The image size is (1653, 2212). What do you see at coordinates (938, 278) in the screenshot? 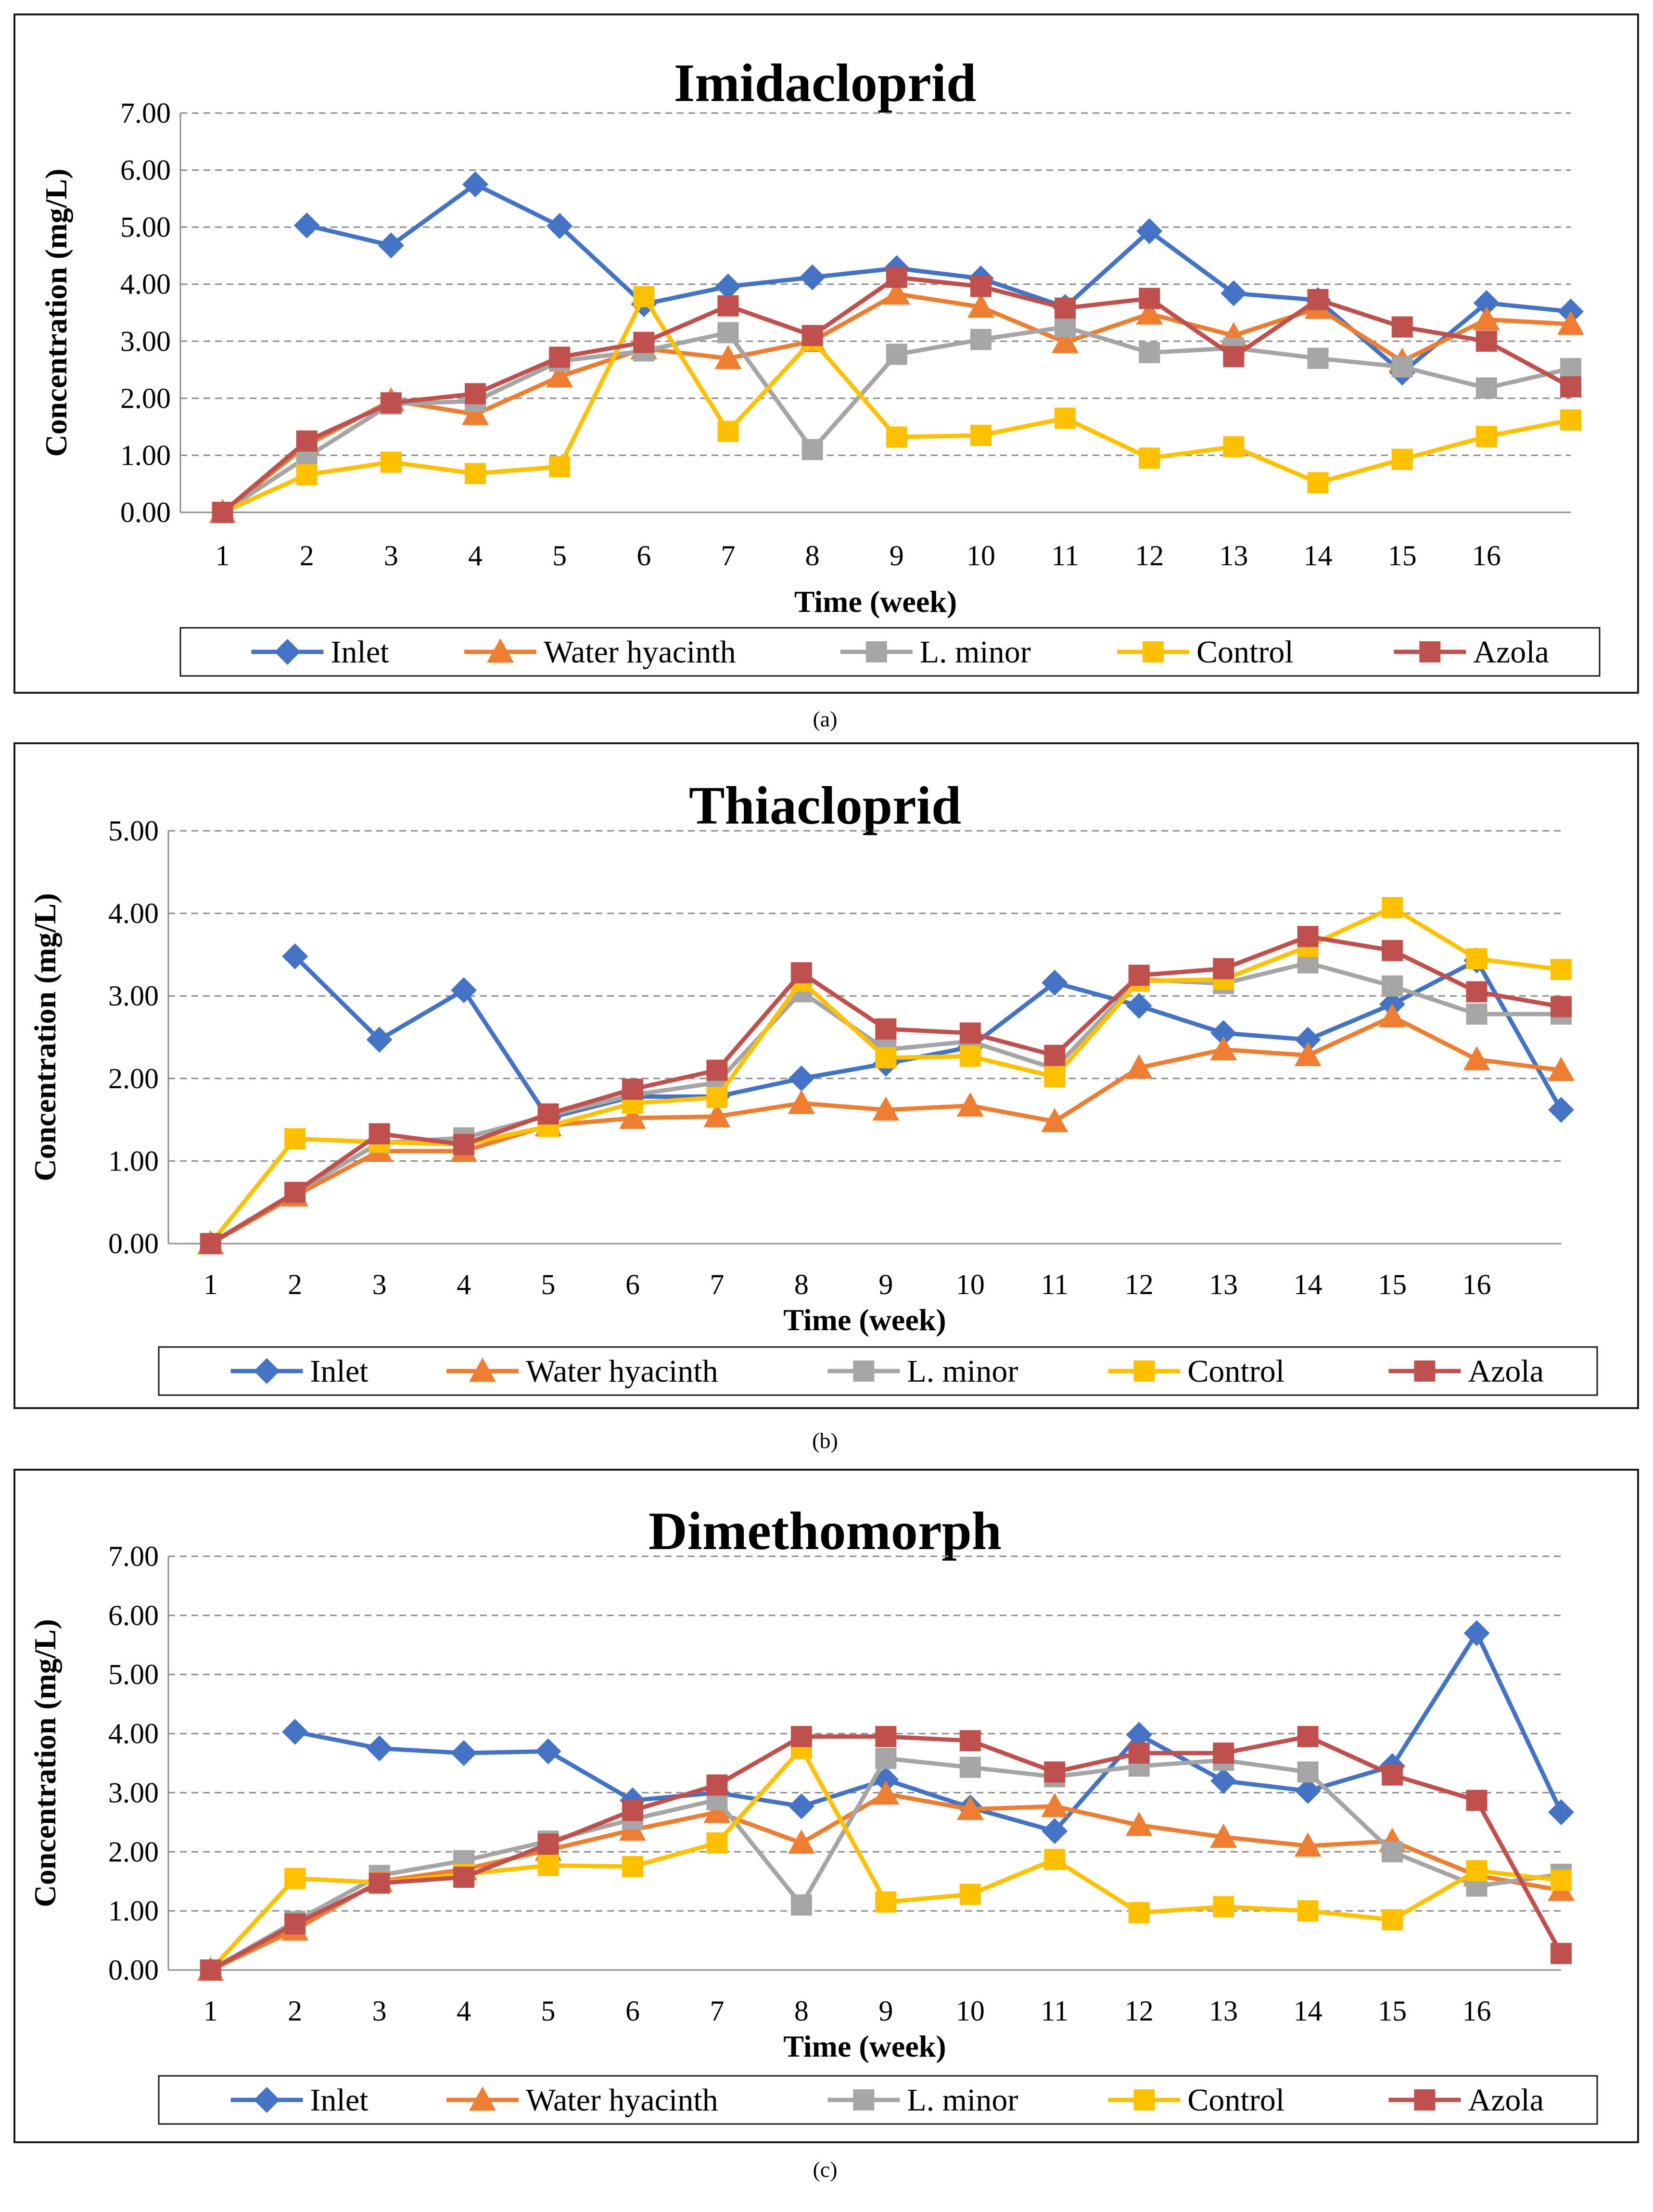
I see `series-line` at bounding box center [938, 278].